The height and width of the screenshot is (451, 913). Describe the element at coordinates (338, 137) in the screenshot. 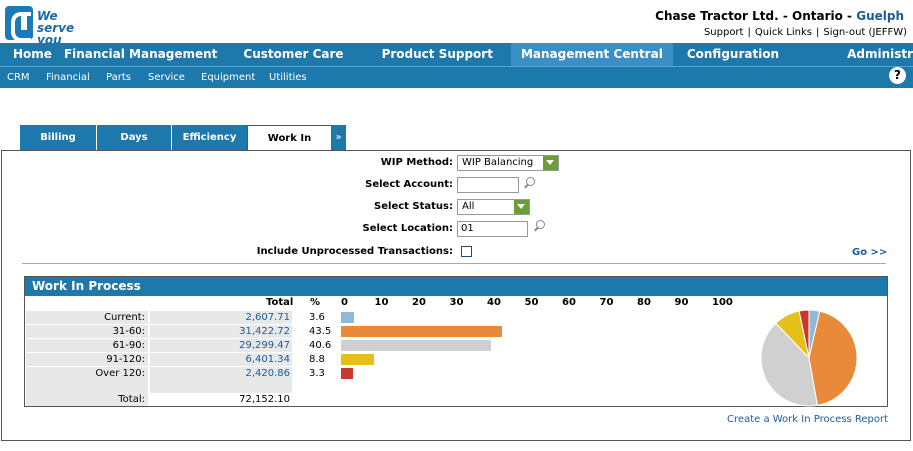

I see `tab-scroll-right-icon: »` at that location.